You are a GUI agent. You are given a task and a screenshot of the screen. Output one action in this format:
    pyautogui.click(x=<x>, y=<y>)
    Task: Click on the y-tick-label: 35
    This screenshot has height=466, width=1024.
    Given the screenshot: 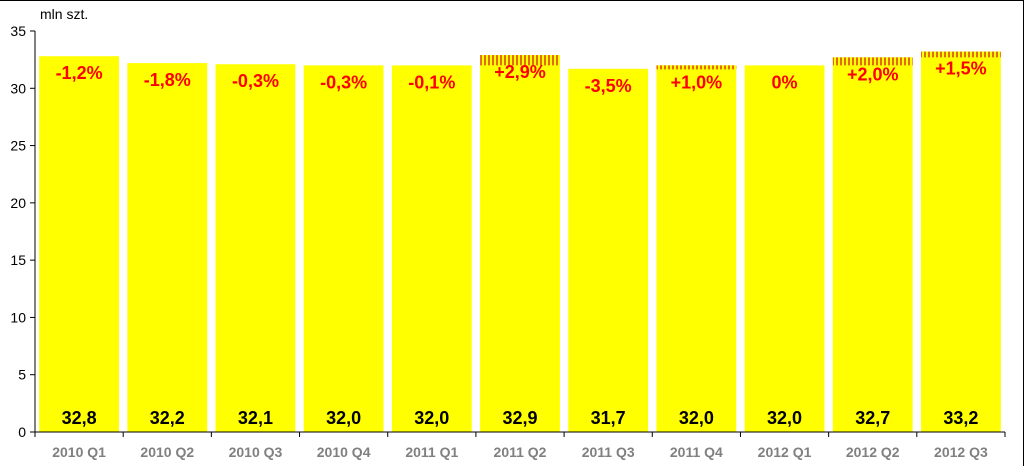 What is the action you would take?
    pyautogui.click(x=18, y=31)
    